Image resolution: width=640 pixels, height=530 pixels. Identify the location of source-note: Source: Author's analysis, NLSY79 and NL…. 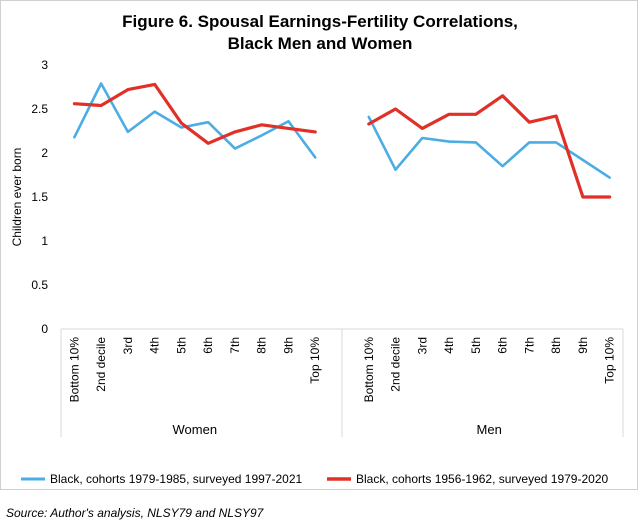
(135, 513).